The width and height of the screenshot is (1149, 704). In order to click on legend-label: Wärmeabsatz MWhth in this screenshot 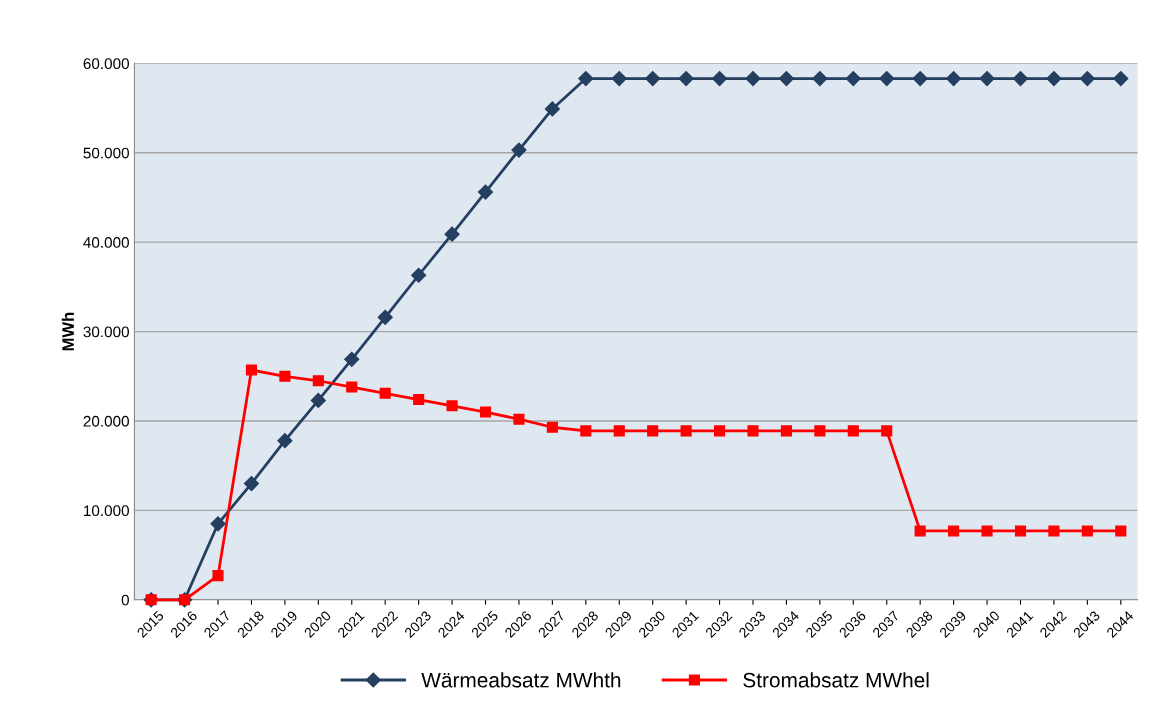, I will do `click(521, 680)`.